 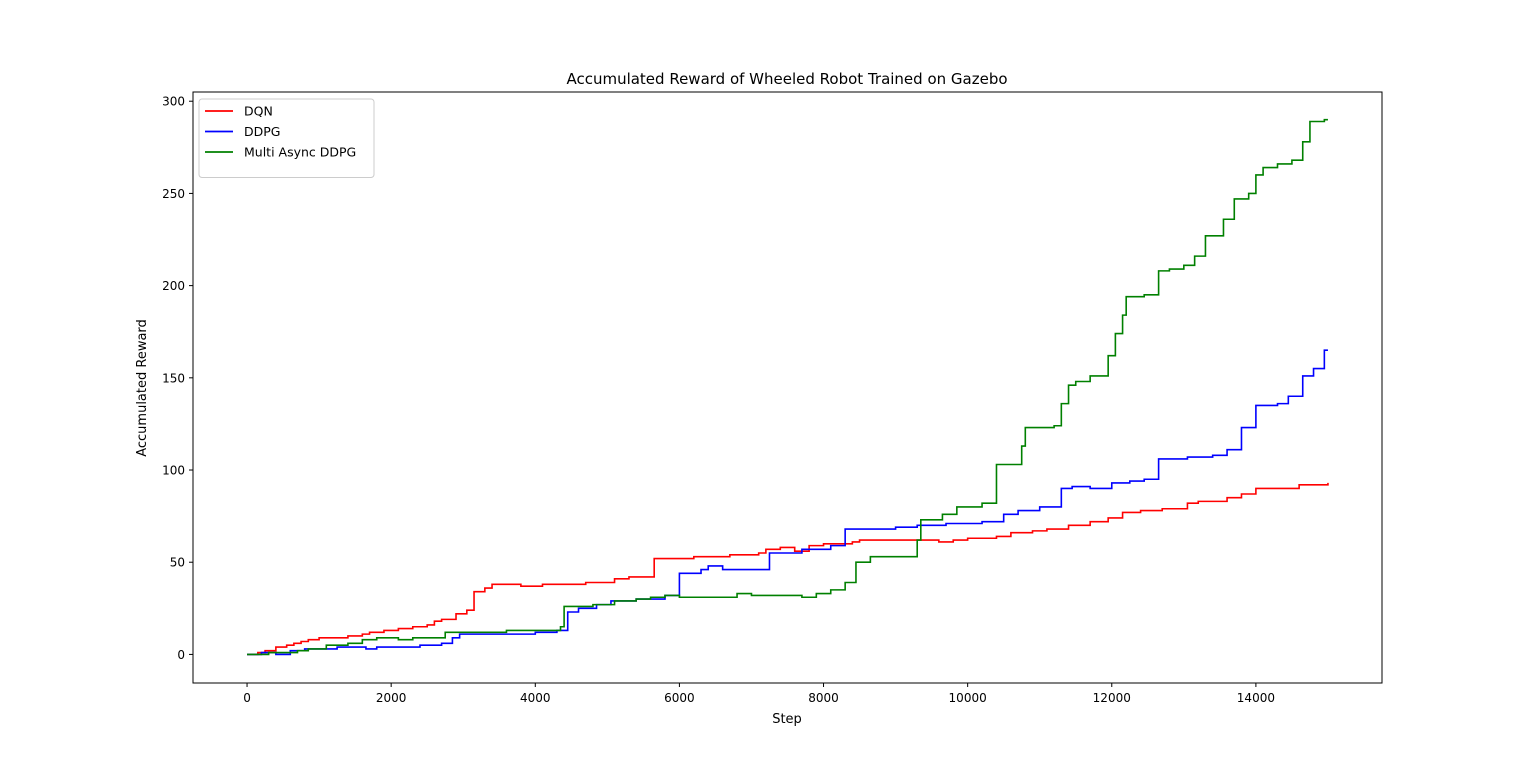 I want to click on x-axis: 0 2000 4000 6000 8000 10000 12000 14000, so click(x=759, y=694).